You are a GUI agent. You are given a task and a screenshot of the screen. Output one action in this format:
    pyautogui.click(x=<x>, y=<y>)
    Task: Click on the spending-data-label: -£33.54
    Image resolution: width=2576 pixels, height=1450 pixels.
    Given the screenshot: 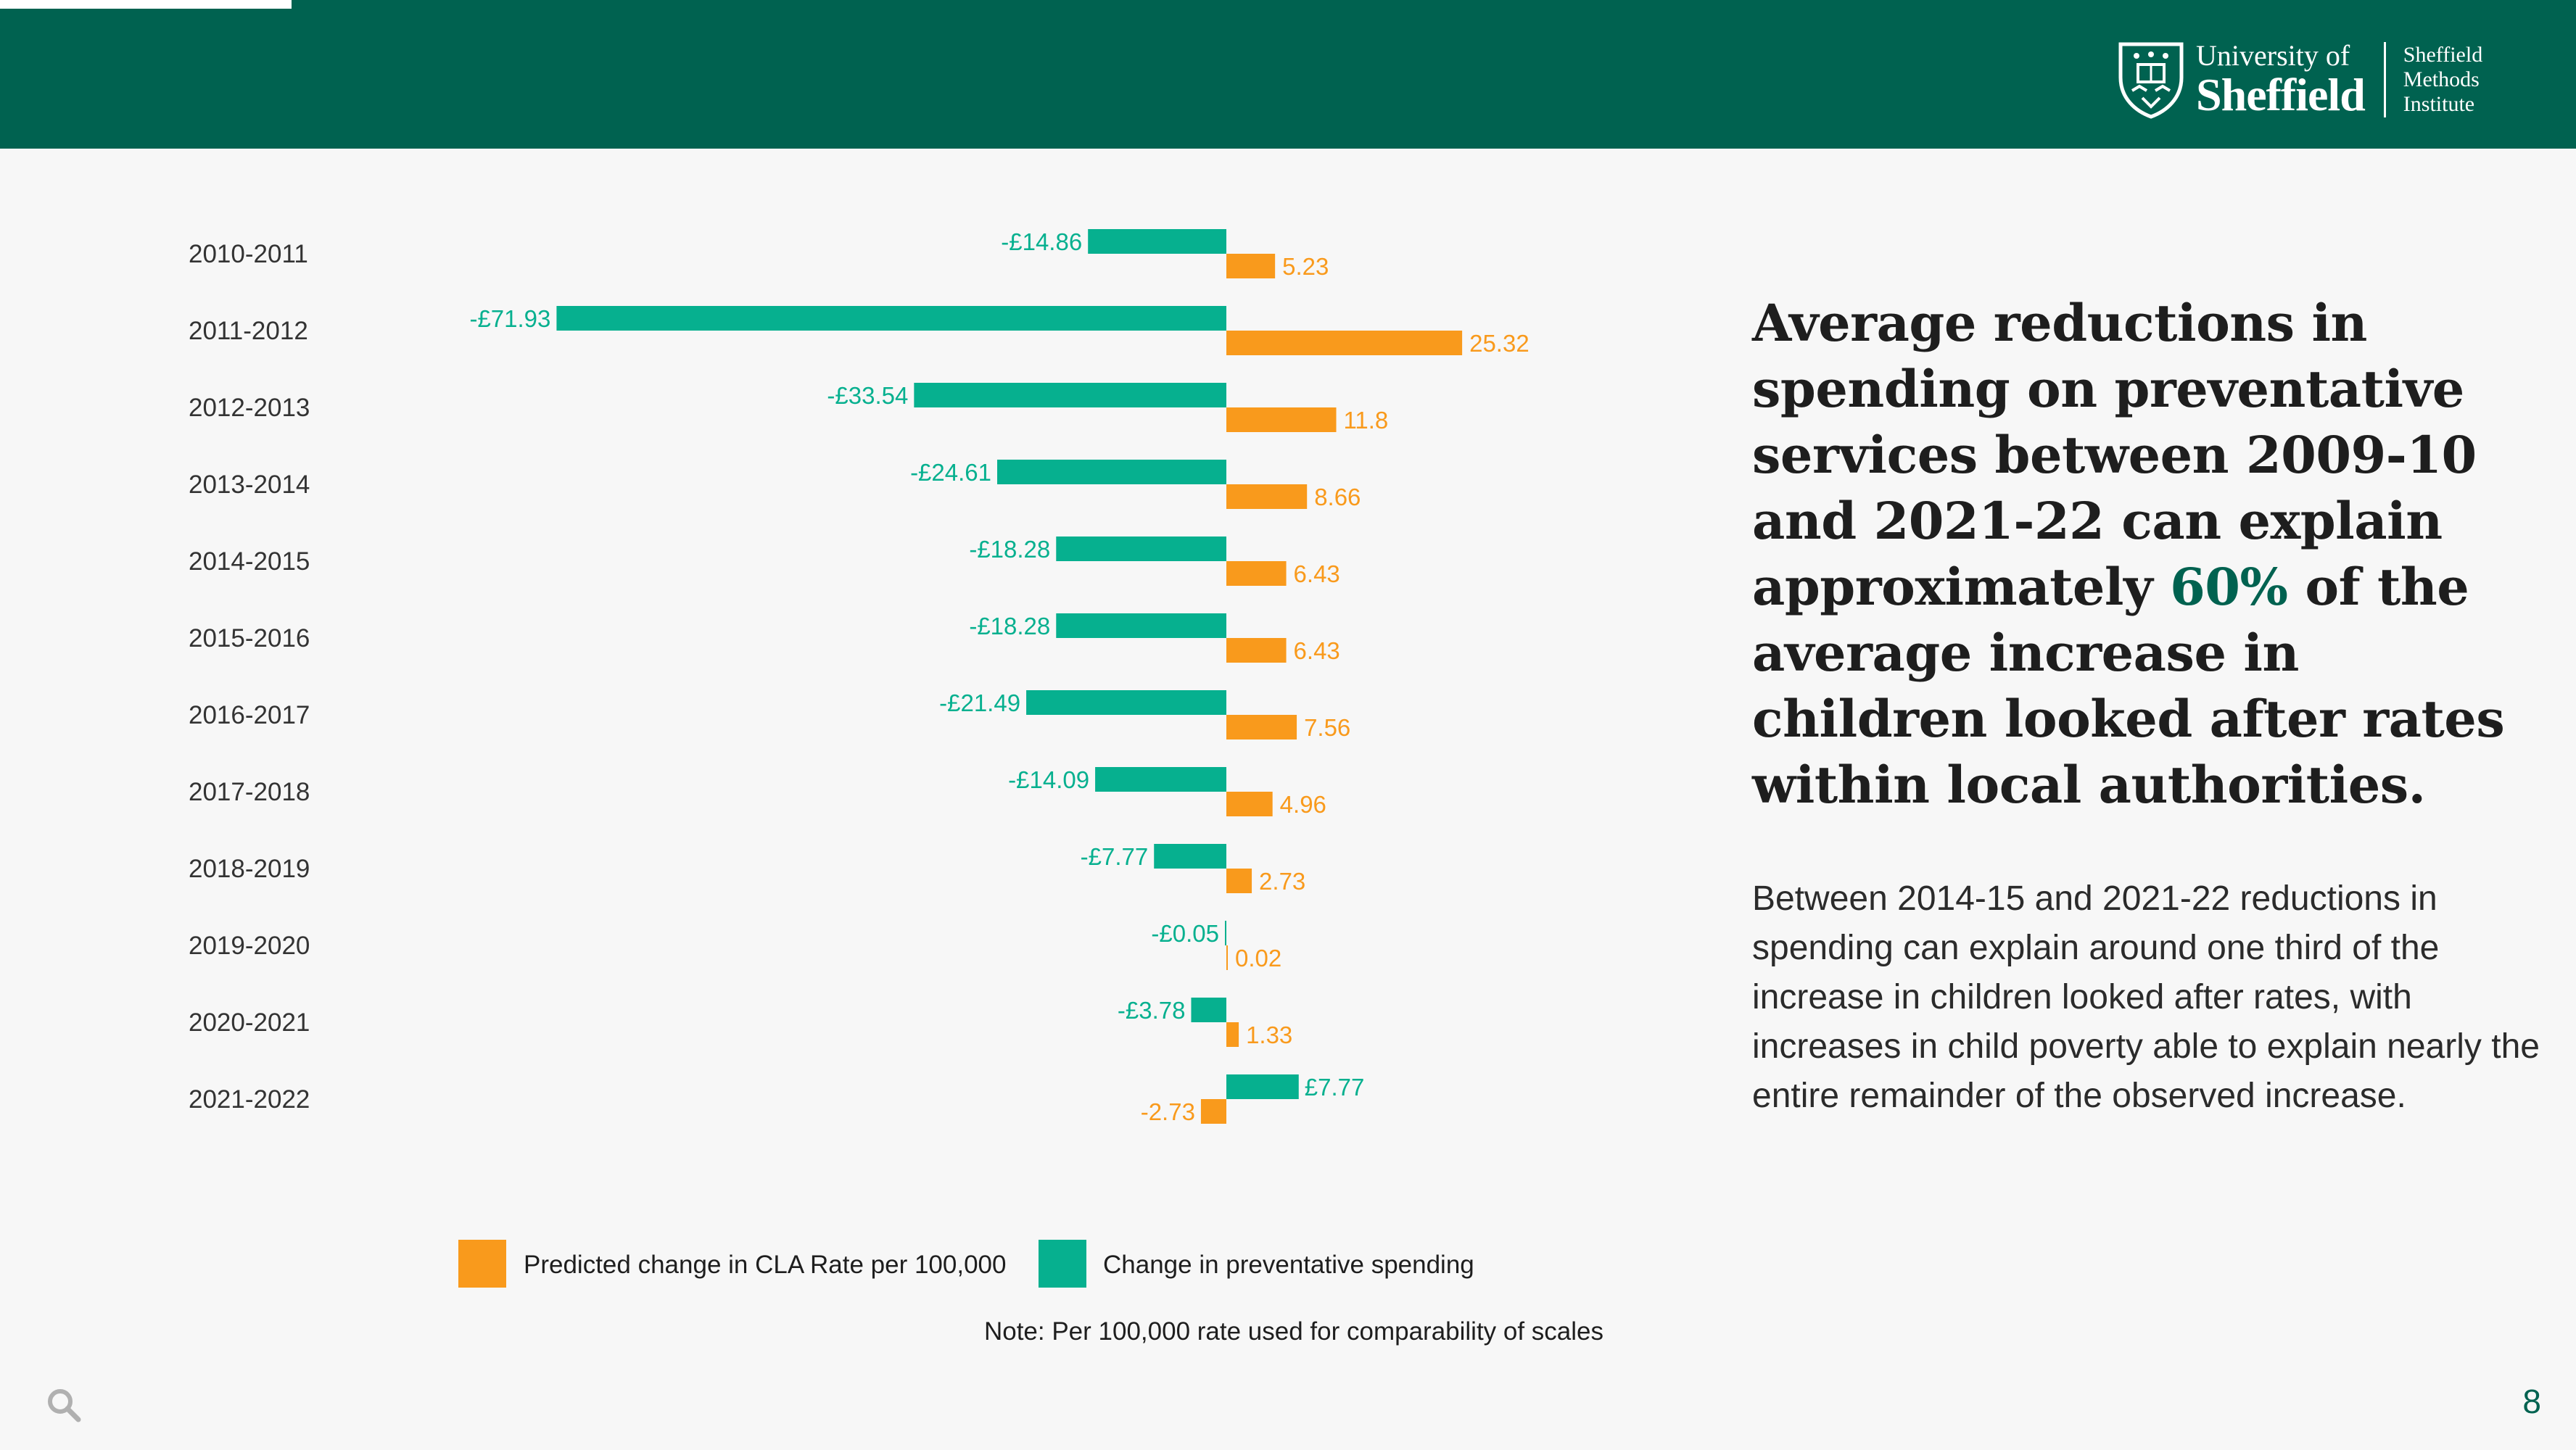 What is the action you would take?
    pyautogui.click(x=867, y=395)
    